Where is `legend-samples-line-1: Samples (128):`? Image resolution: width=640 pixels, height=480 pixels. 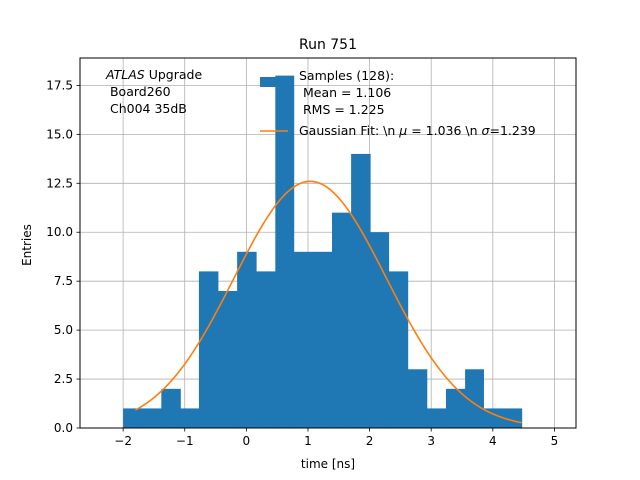
legend-samples-line-1: Samples (128): is located at coordinates (346, 75).